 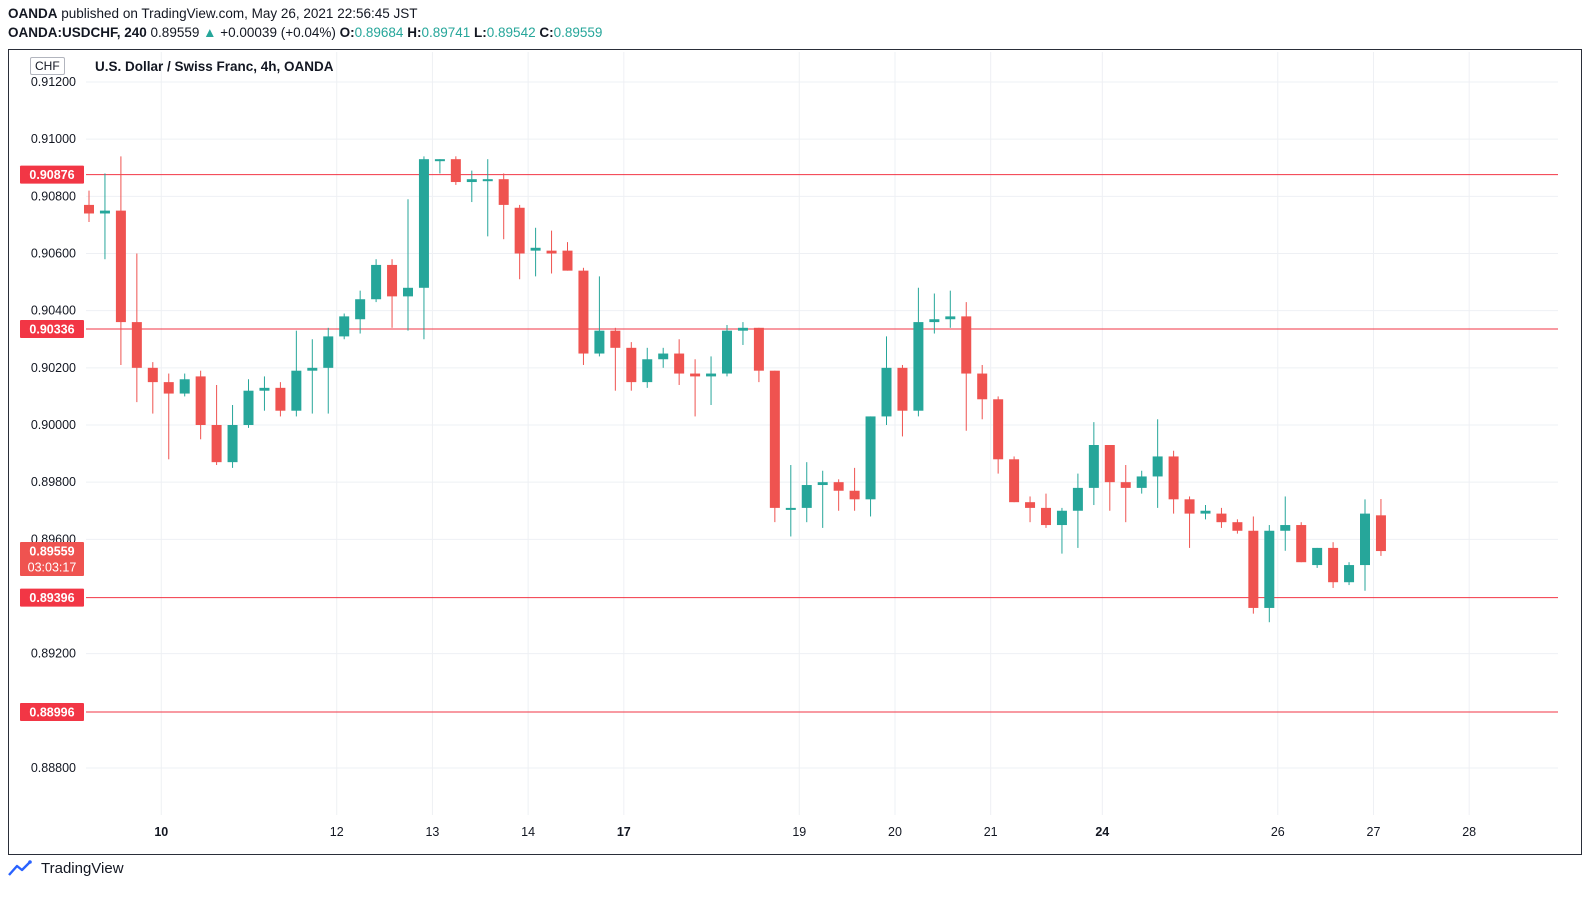 I want to click on y-tick-label: 0.91000, so click(x=53, y=139).